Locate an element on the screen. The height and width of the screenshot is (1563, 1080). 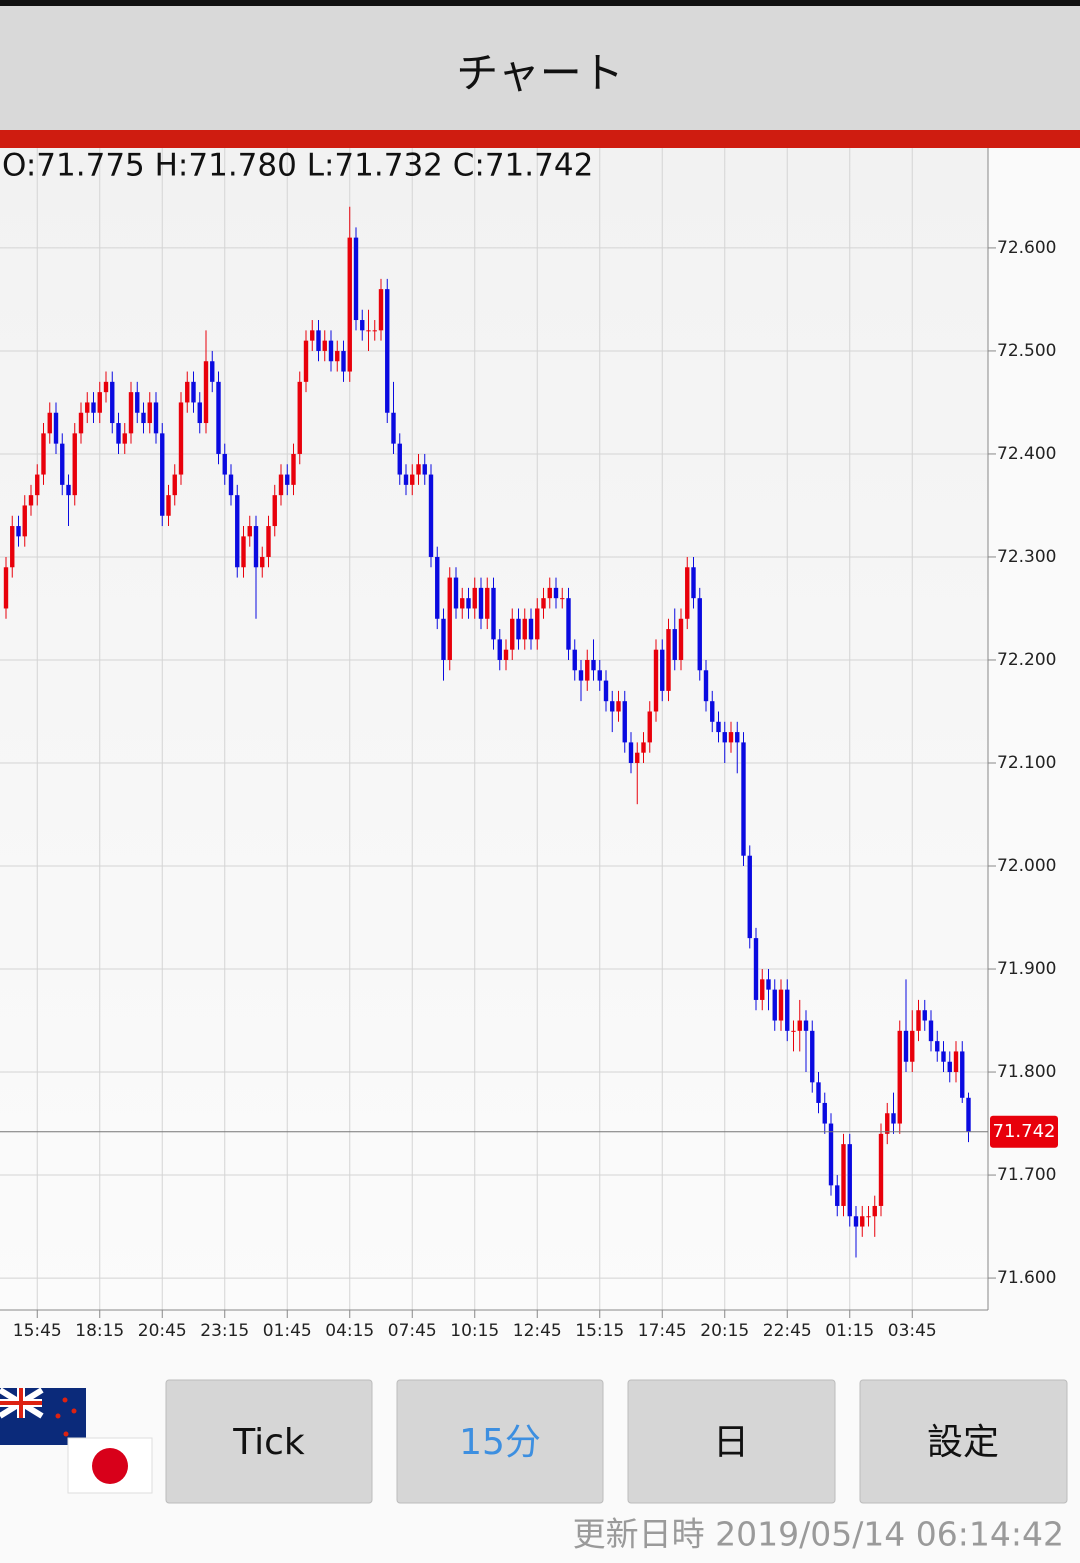
button: 日 is located at coordinates (731, 1441).